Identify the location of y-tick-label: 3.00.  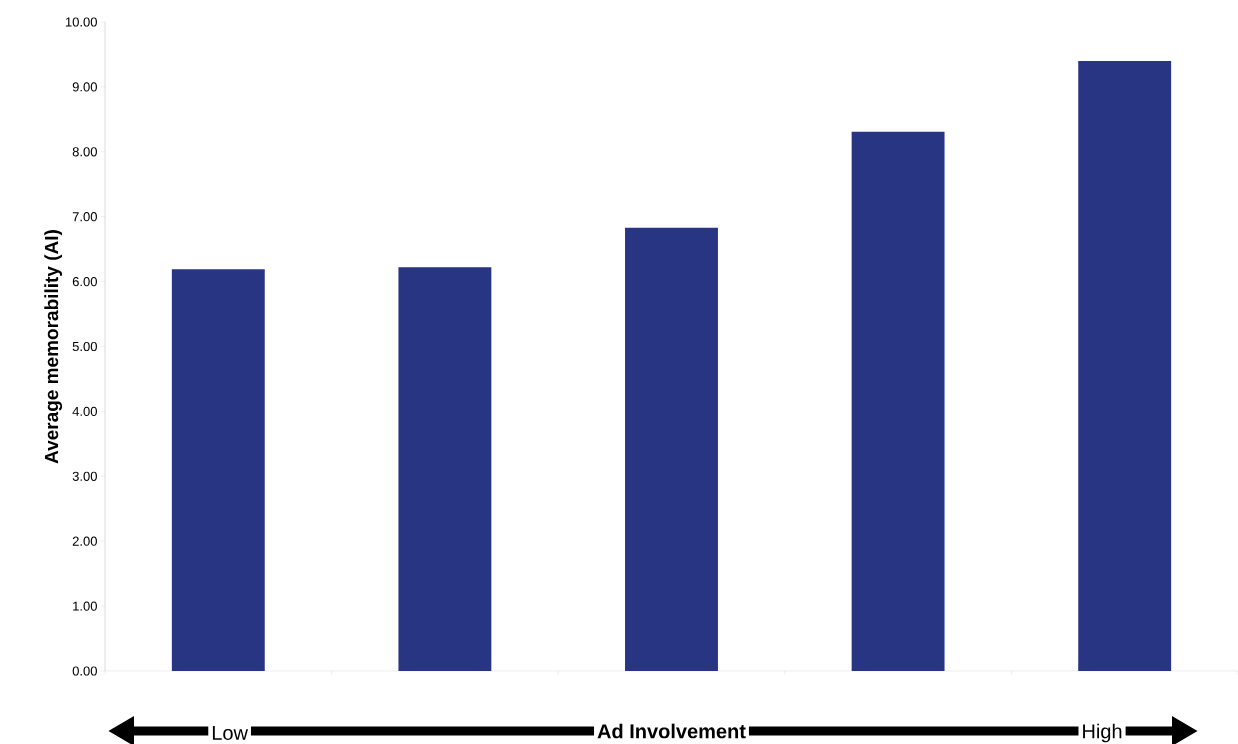
(84, 476).